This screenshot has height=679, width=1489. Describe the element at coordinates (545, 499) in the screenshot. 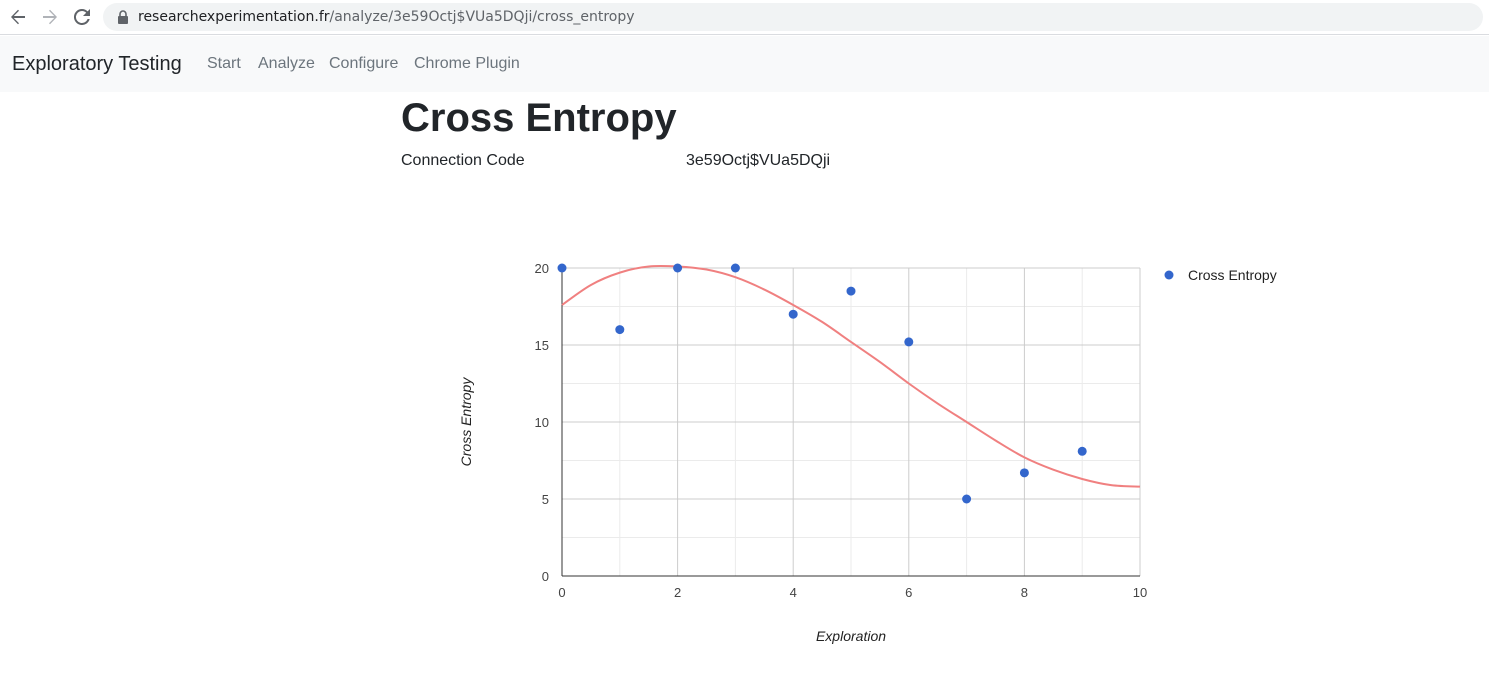

I see `y-tick-label: 5` at that location.